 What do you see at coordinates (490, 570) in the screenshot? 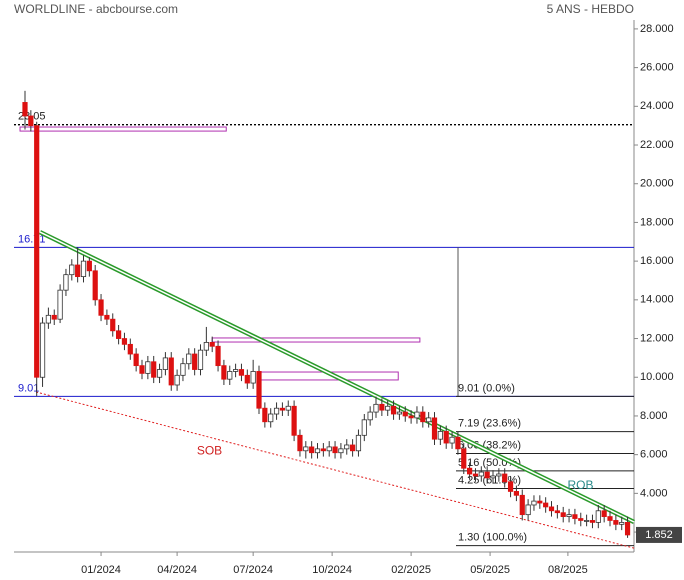
I see `x-tick-label: 05/2025` at bounding box center [490, 570].